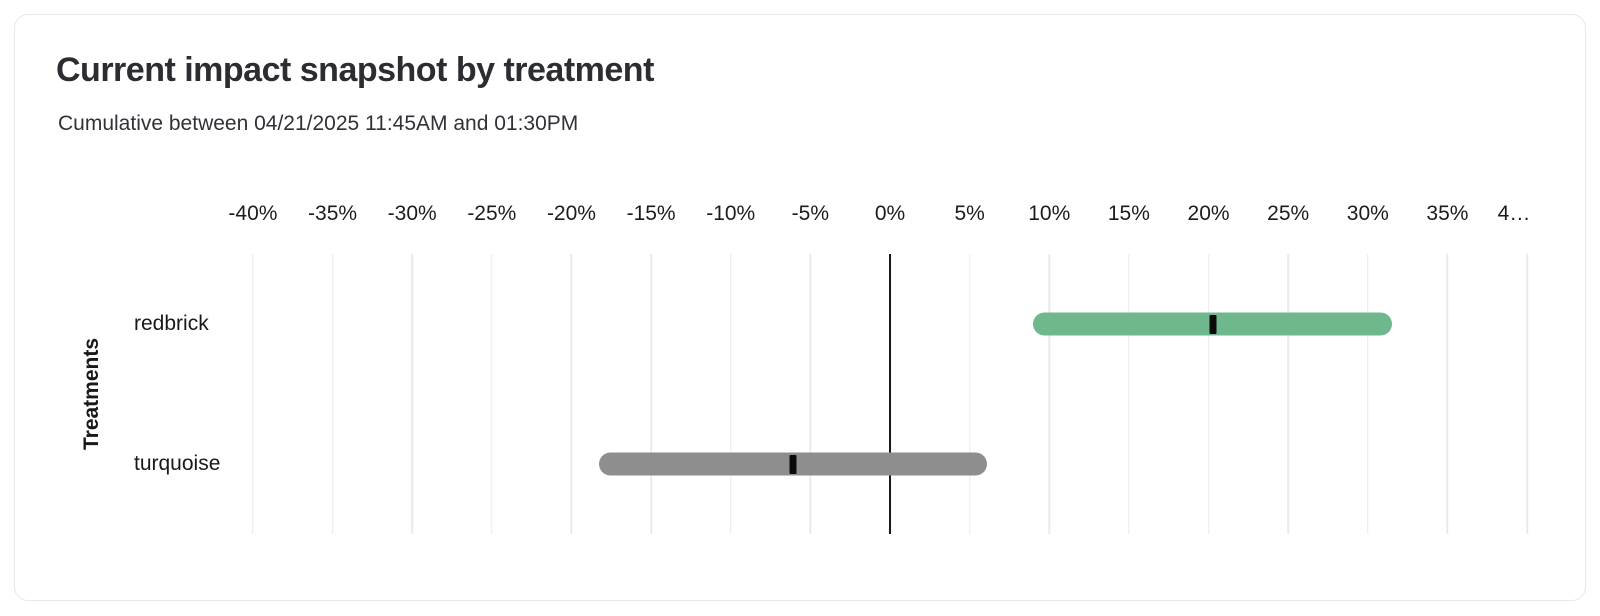 The image size is (1600, 616). I want to click on x-tick-label-14: 30%, so click(1367, 213).